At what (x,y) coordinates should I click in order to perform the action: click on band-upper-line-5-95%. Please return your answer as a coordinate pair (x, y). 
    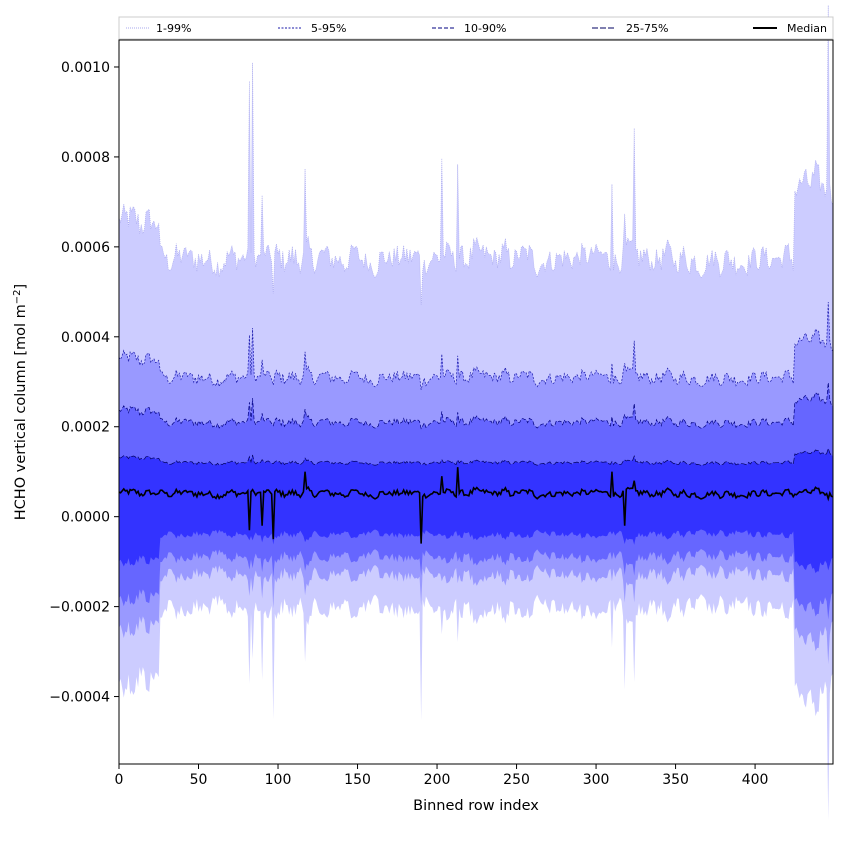
    Looking at the image, I should click on (476, 345).